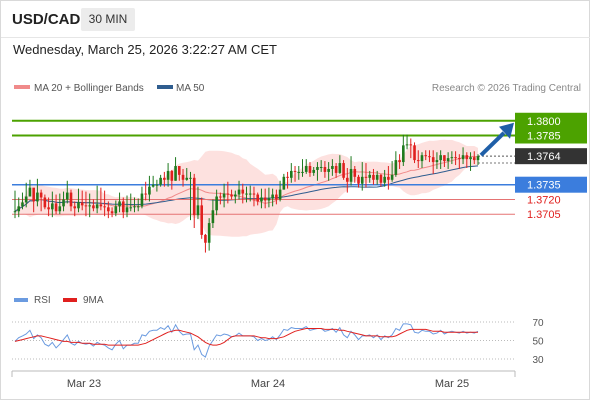 The image size is (590, 401). I want to click on copyright-label: Research © 2026 Trading Central, so click(506, 88).